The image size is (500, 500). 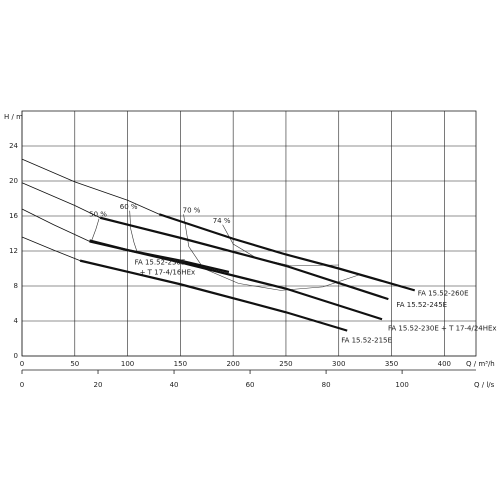 What do you see at coordinates (13, 216) in the screenshot?
I see `y-tick-label: 16` at bounding box center [13, 216].